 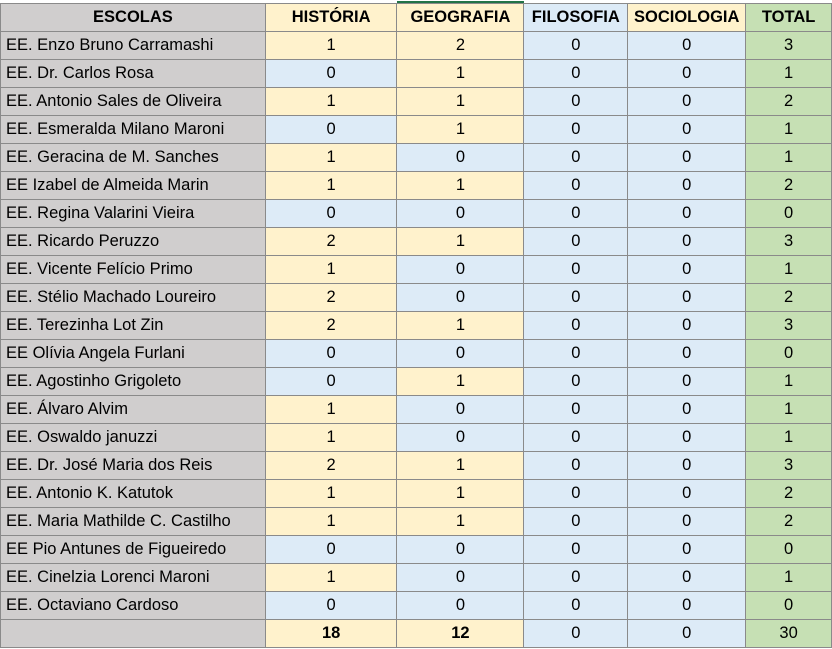 What do you see at coordinates (133, 409) in the screenshot?
I see `cell-escola: EE. Álvaro Alvim` at bounding box center [133, 409].